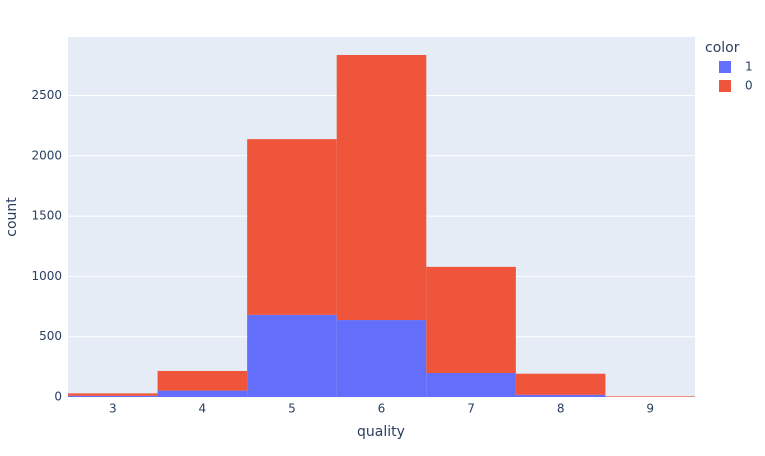 The height and width of the screenshot is (456, 765). Describe the element at coordinates (50, 336) in the screenshot. I see `y-tick-label: 500` at that location.